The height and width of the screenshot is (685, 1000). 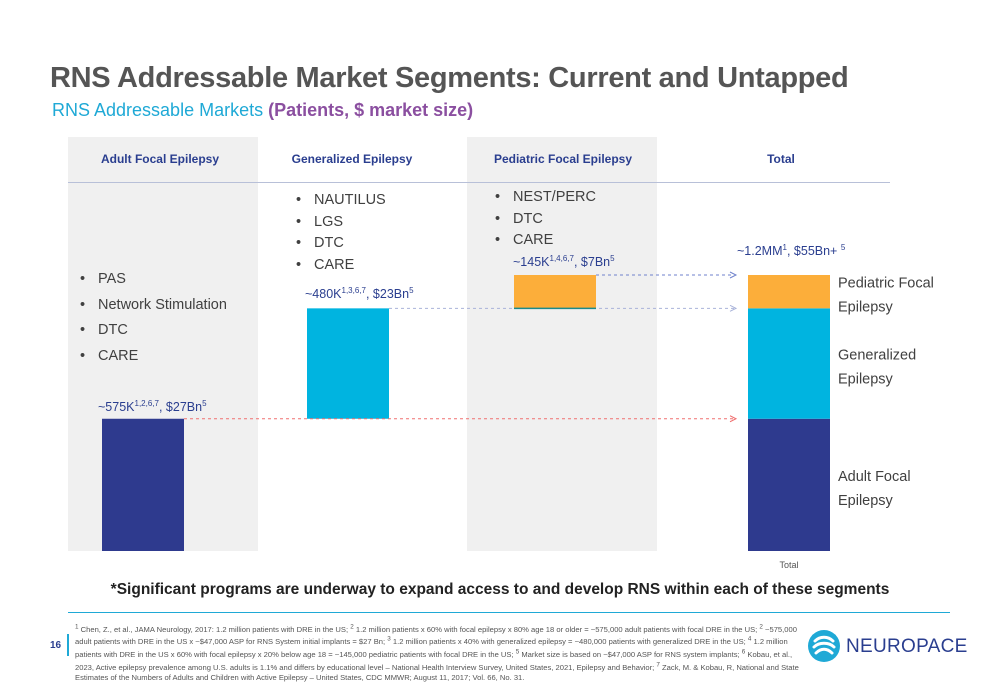 What do you see at coordinates (563, 159) in the screenshot?
I see `column-header-pediatric: Pediatric Focal Epilepsy` at bounding box center [563, 159].